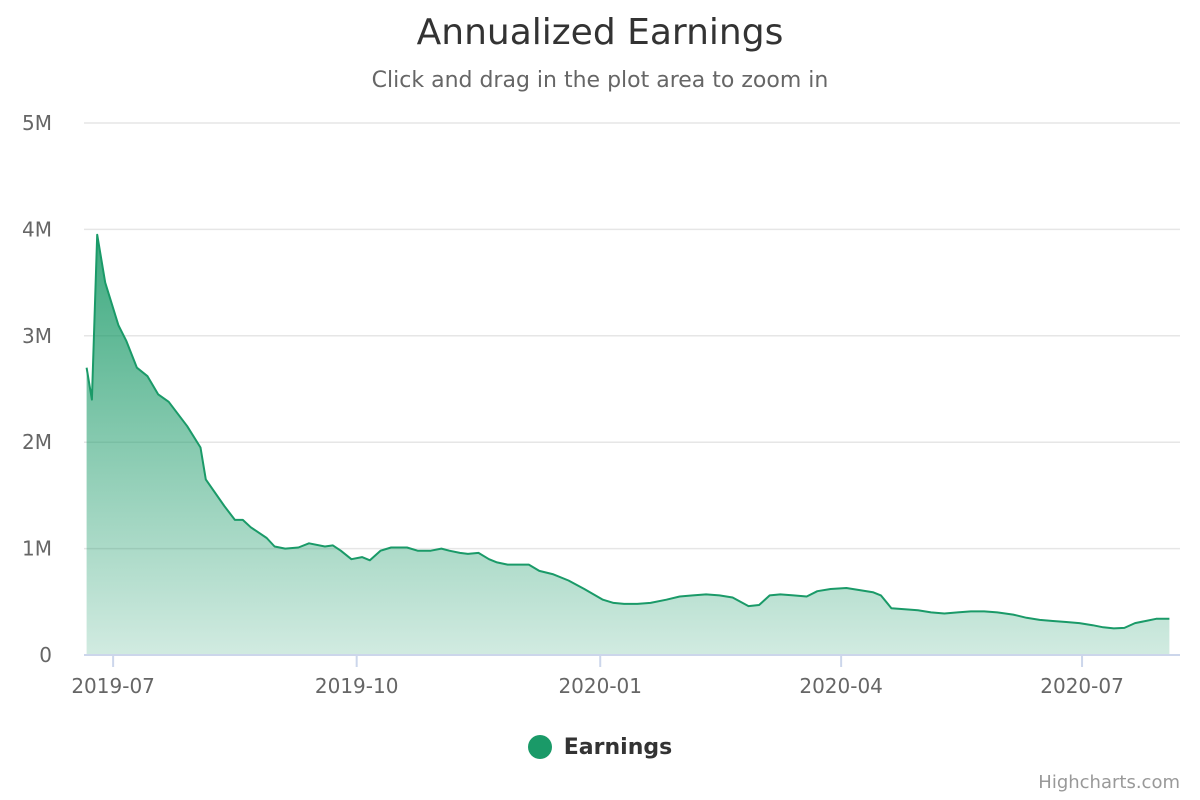 The width and height of the screenshot is (1200, 800). What do you see at coordinates (37, 549) in the screenshot?
I see `y-tick-label: 1M` at bounding box center [37, 549].